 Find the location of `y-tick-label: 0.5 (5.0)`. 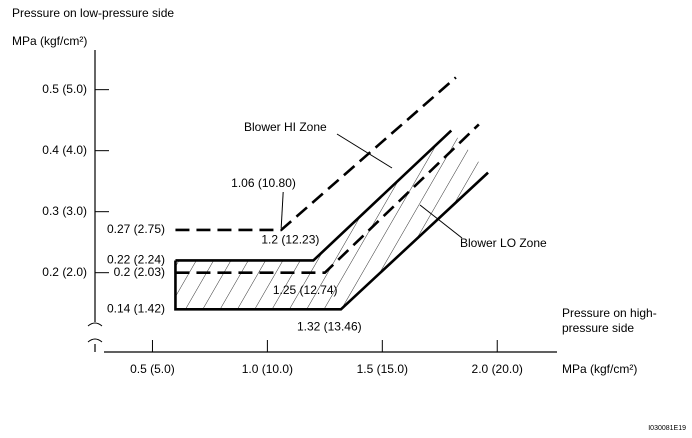

y-tick-label: 0.5 (5.0) is located at coordinates (64, 89).